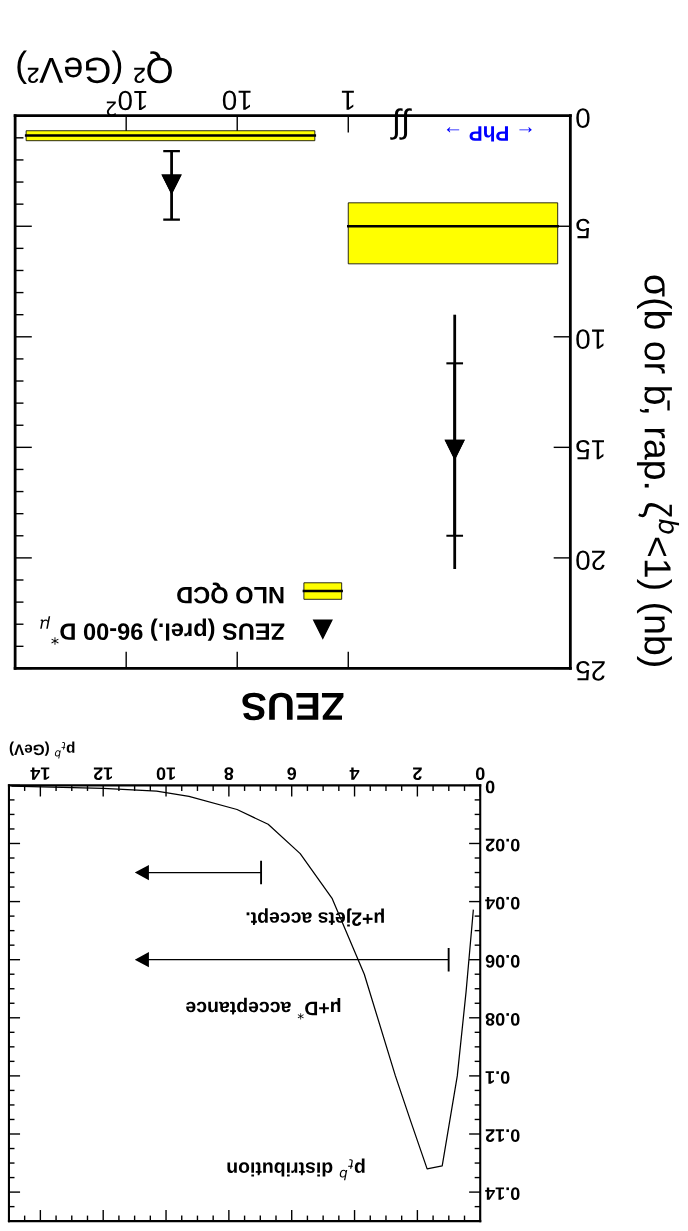 This screenshot has width=688, height=1231. I want to click on x-tick-label: 8, so click(229, 774).